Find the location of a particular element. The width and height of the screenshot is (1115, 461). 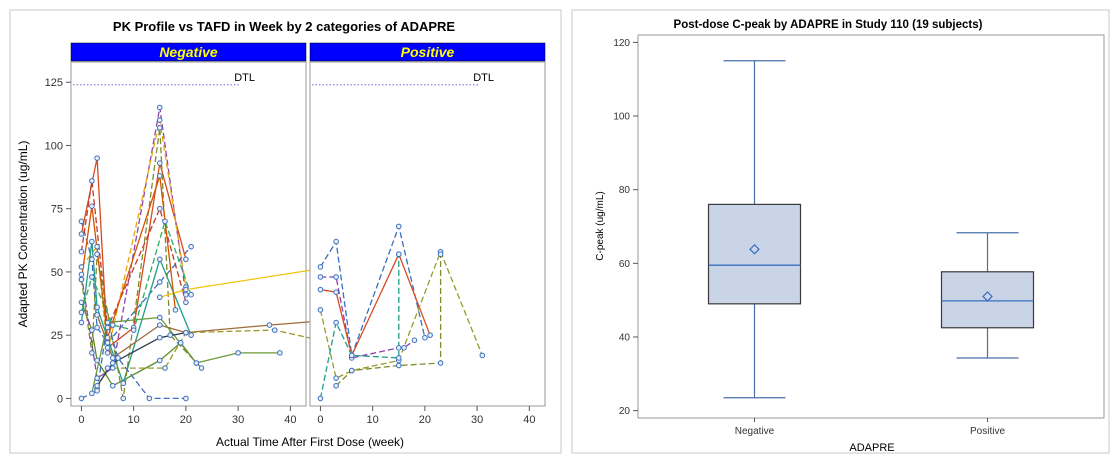

box-y-tick-label: 80 is located at coordinates (625, 190).